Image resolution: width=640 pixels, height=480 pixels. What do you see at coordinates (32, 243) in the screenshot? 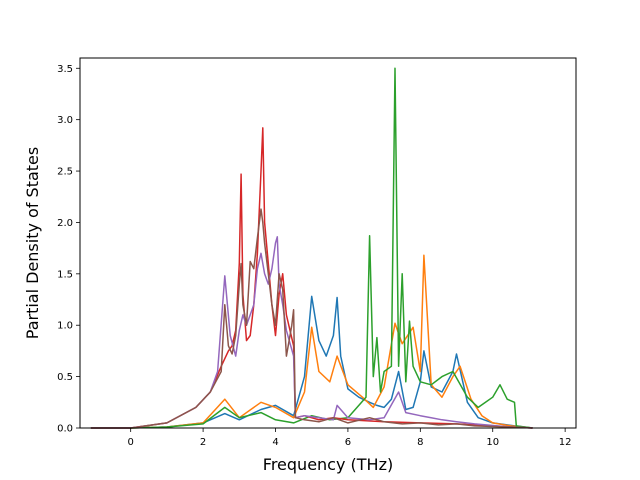
I see `y-axis-label: Partial Density of States` at bounding box center [32, 243].